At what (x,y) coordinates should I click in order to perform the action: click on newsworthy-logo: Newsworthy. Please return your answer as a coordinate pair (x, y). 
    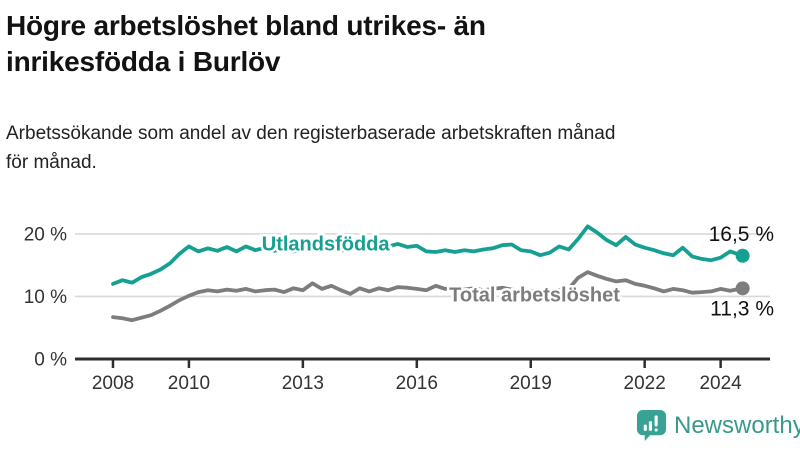
    Looking at the image, I should click on (718, 425).